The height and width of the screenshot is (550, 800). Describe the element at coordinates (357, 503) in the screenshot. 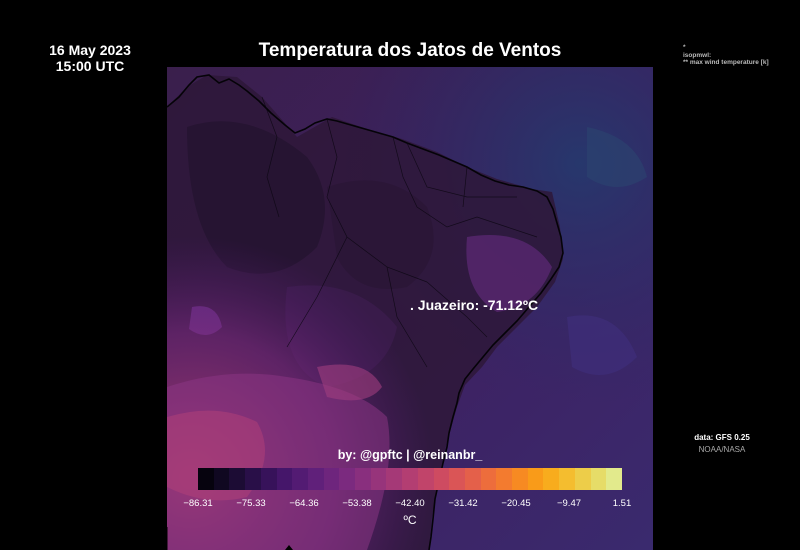

I see `colorbar-tick-label: −53.38` at that location.